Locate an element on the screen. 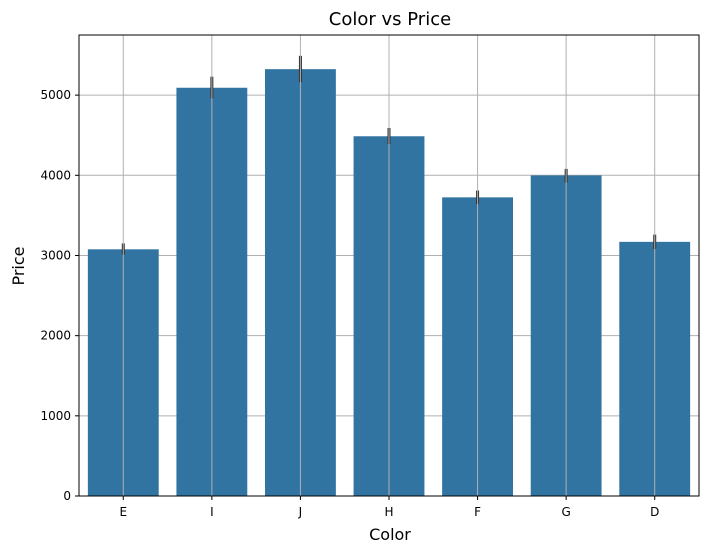  y-tick-label: 5000 is located at coordinates (55, 95).